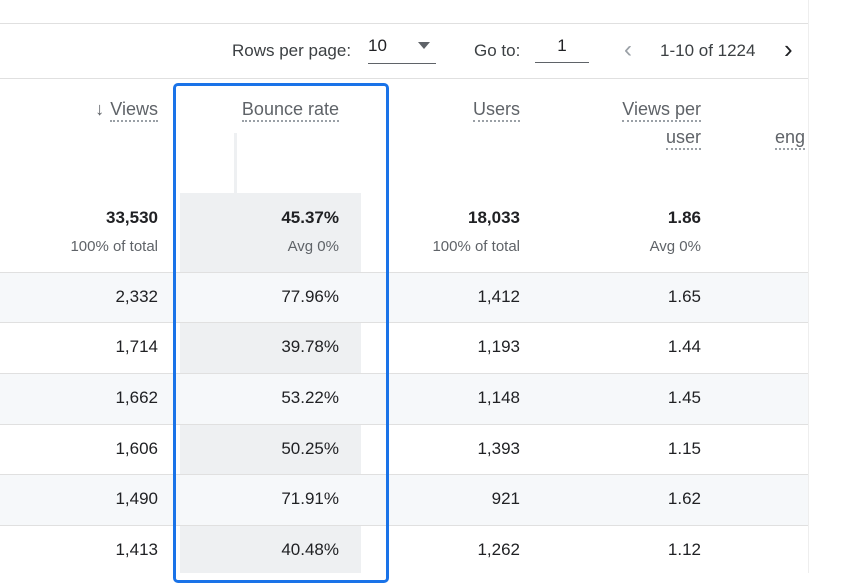 Image resolution: width=853 pixels, height=583 pixels. What do you see at coordinates (661, 110) in the screenshot?
I see `header-label: Views per` at bounding box center [661, 110].